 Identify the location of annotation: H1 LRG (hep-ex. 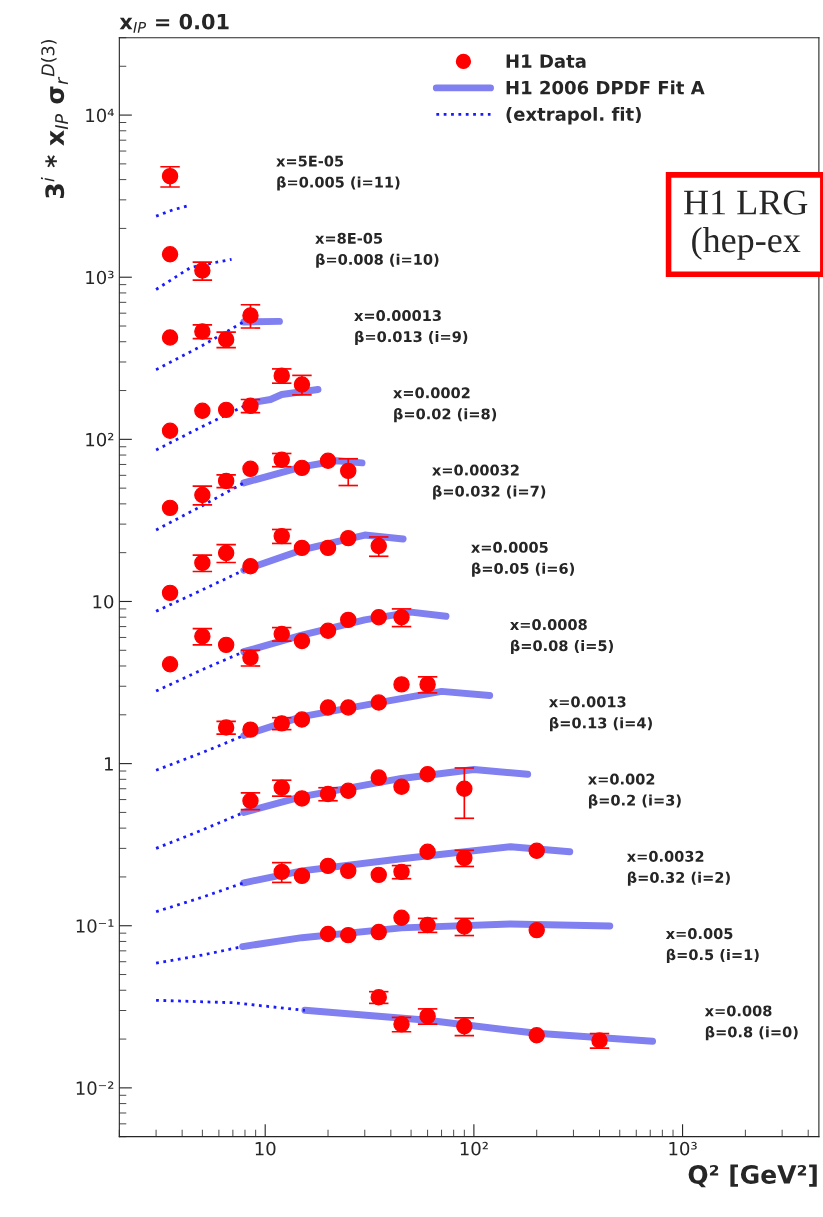
(746, 225).